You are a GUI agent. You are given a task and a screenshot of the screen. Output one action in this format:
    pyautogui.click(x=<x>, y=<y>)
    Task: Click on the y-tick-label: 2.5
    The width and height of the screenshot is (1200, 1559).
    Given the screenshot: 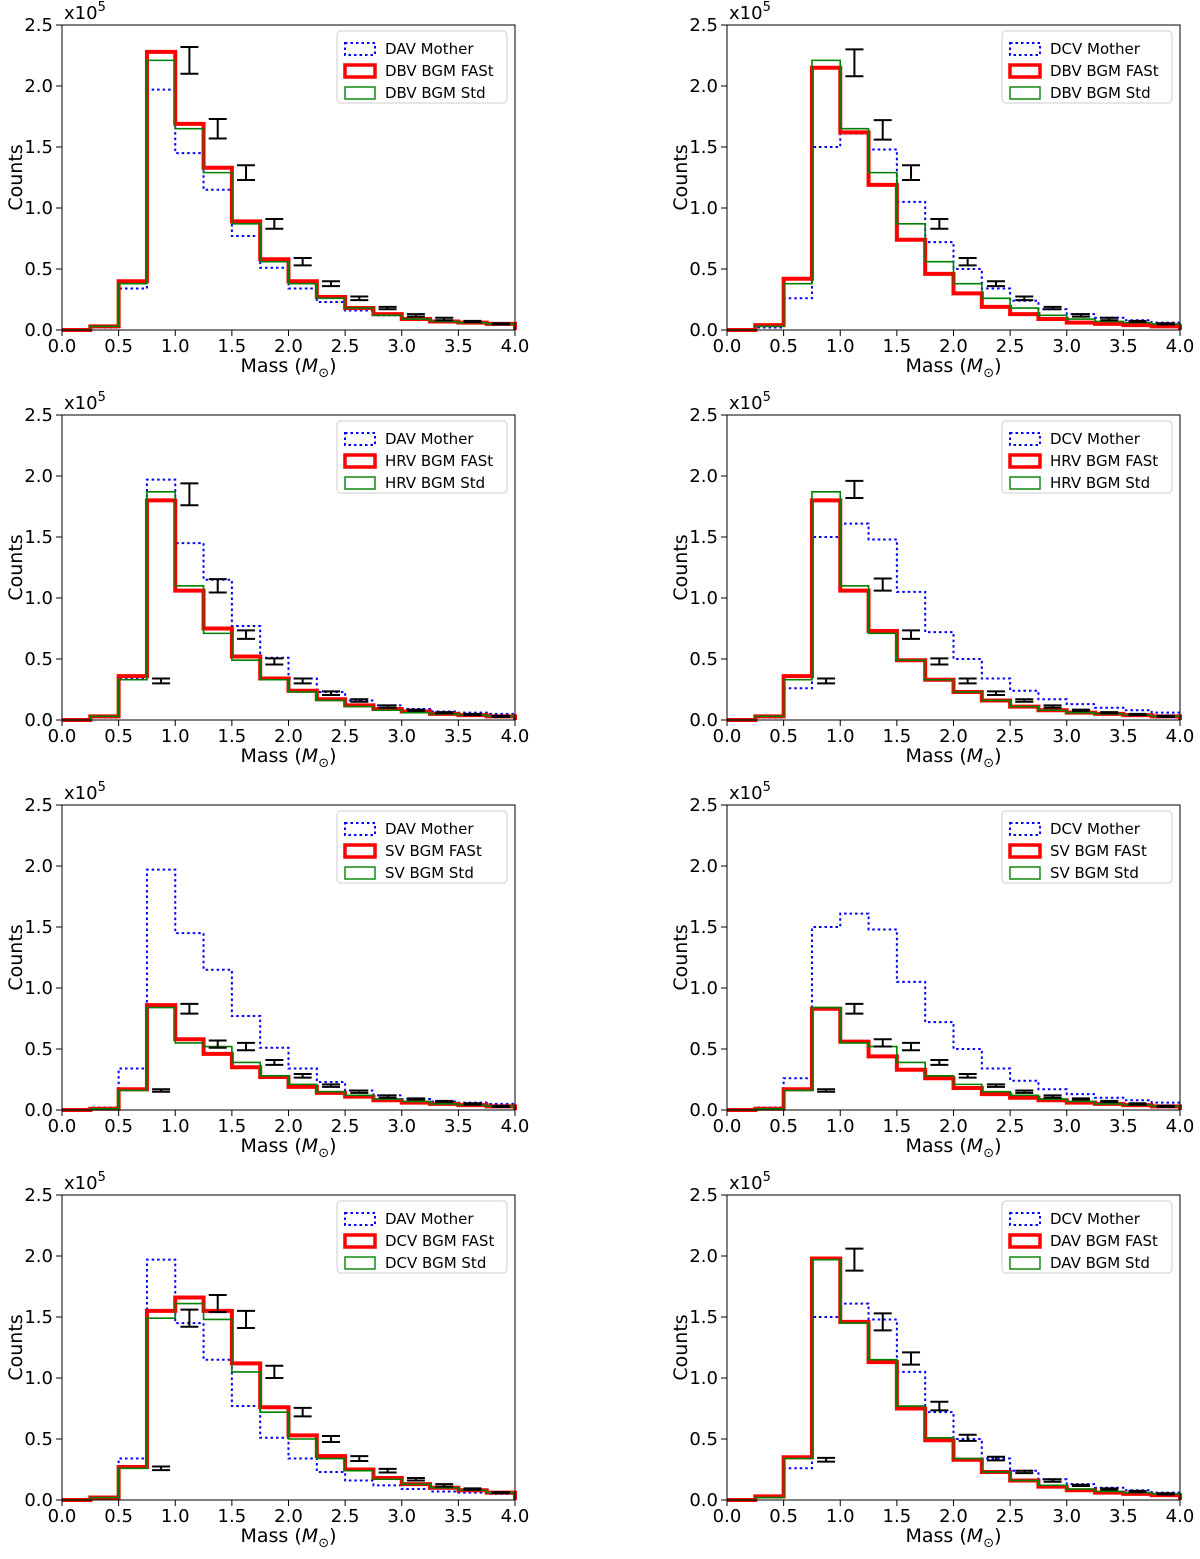 What is the action you would take?
    pyautogui.click(x=38, y=25)
    